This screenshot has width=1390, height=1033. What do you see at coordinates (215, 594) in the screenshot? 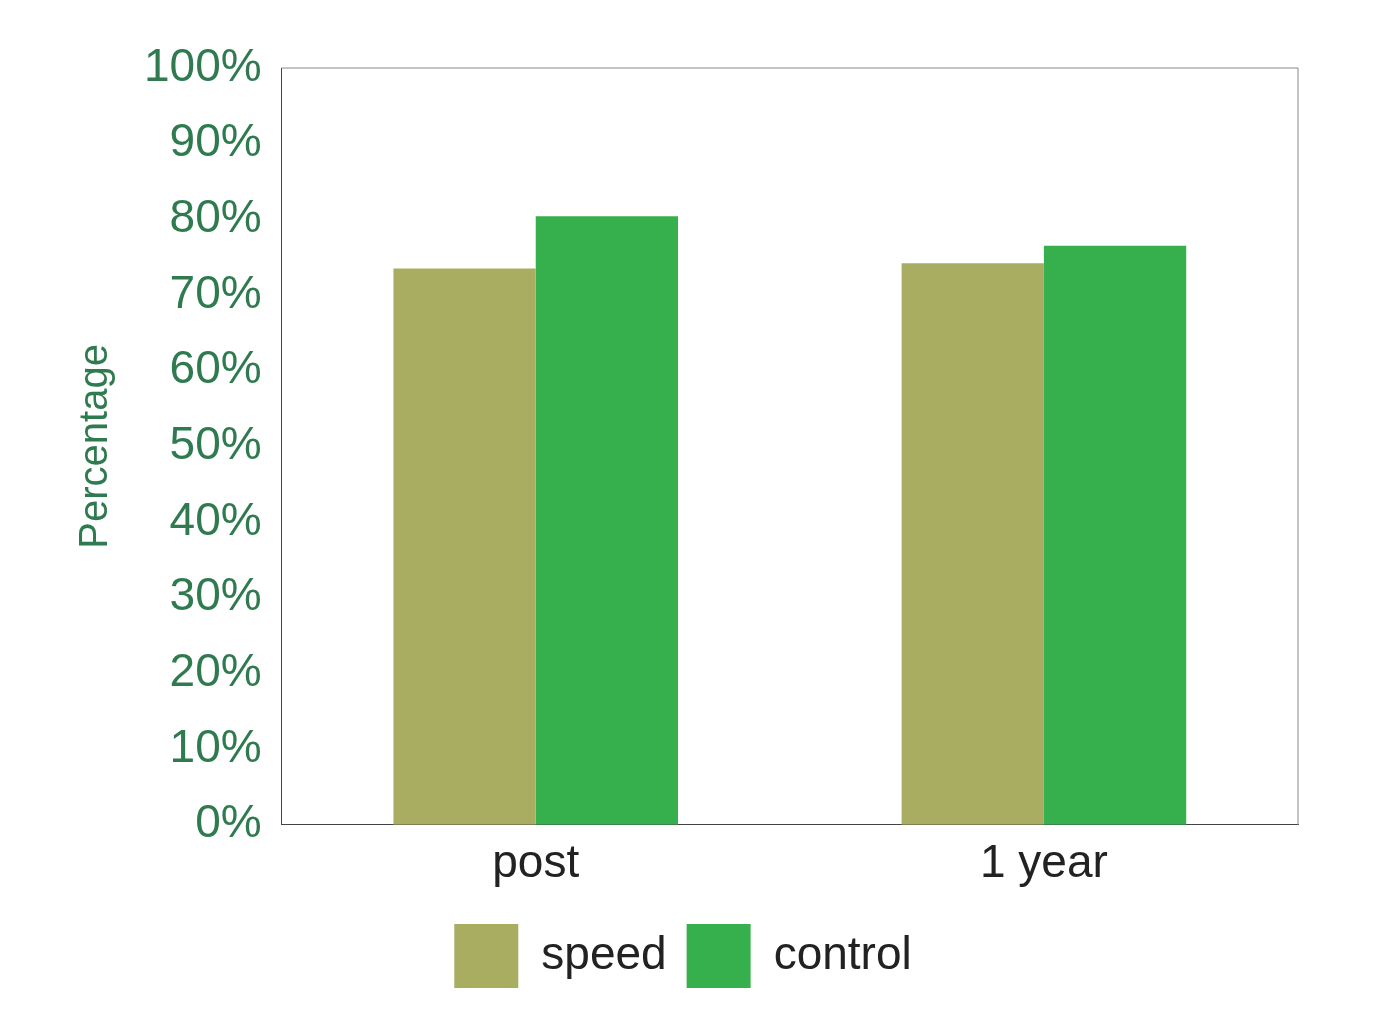
I see `y-tick-label: 30%` at bounding box center [215, 594].